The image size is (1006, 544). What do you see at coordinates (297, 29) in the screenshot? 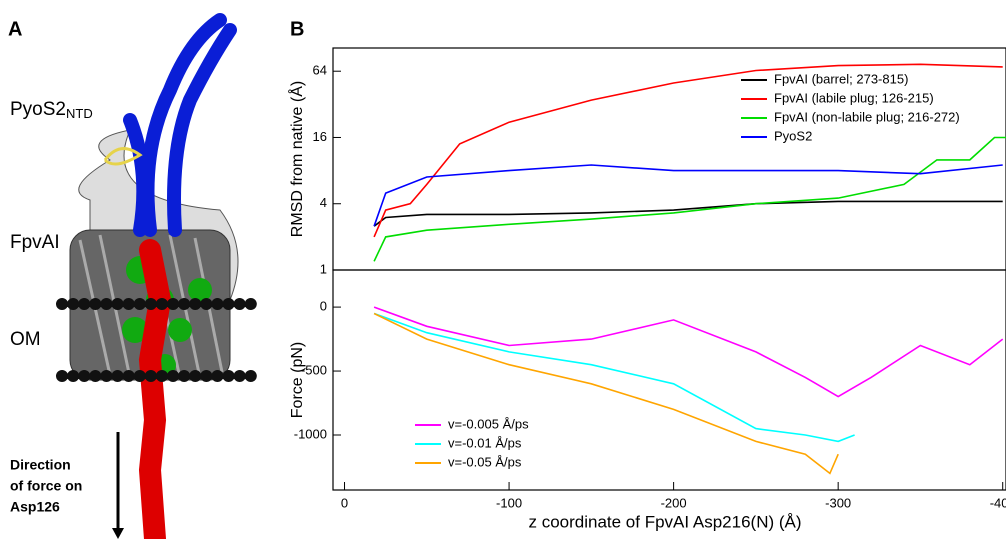
I see `panel-label: B` at bounding box center [297, 29].